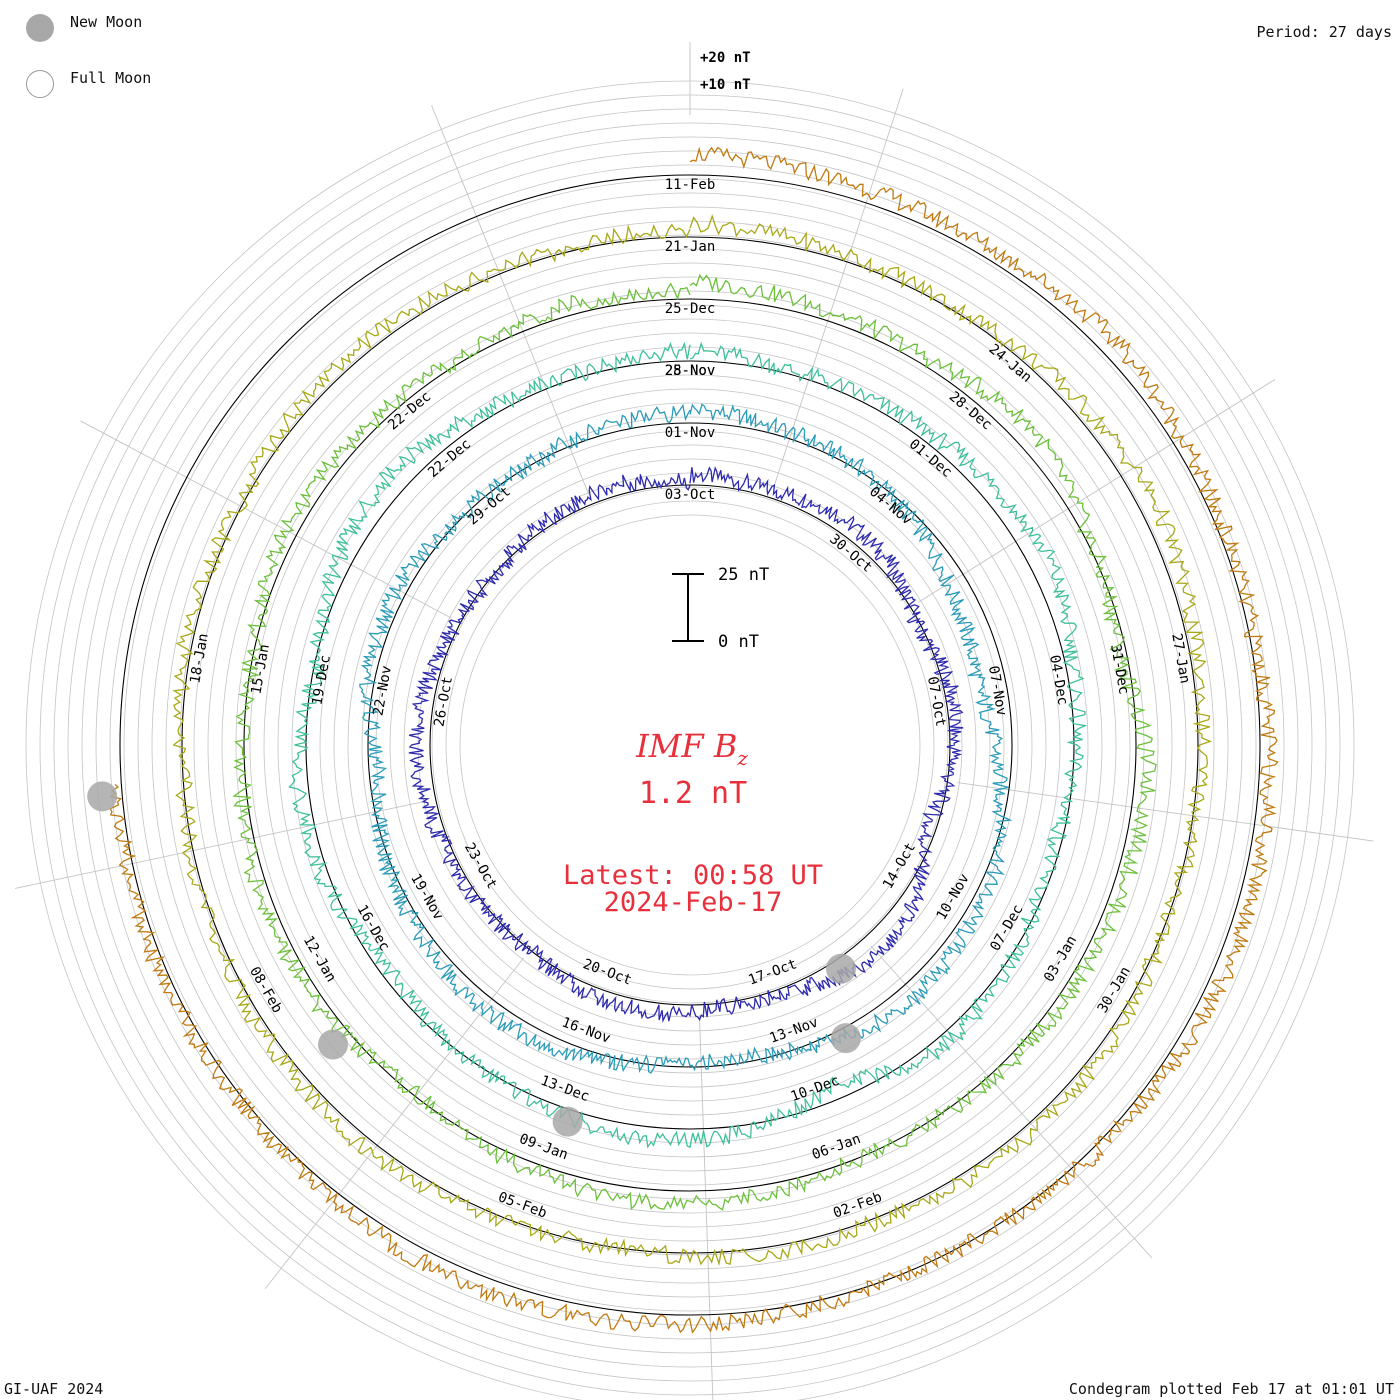  I want to click on scale-label-plus10: +10 nT, so click(725, 85).